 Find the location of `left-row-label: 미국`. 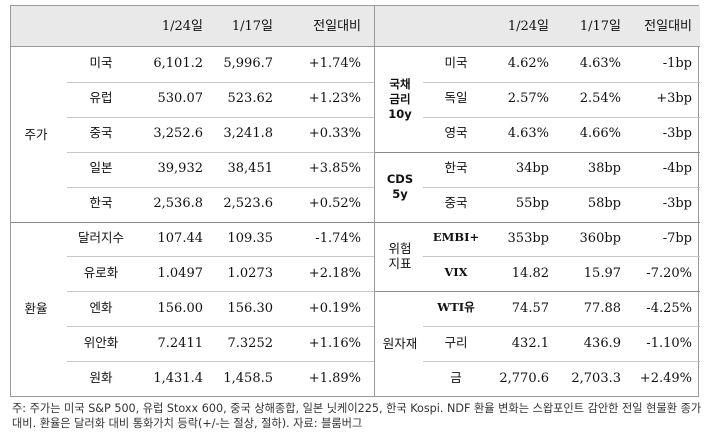

left-row-label: 미국 is located at coordinates (101, 63).